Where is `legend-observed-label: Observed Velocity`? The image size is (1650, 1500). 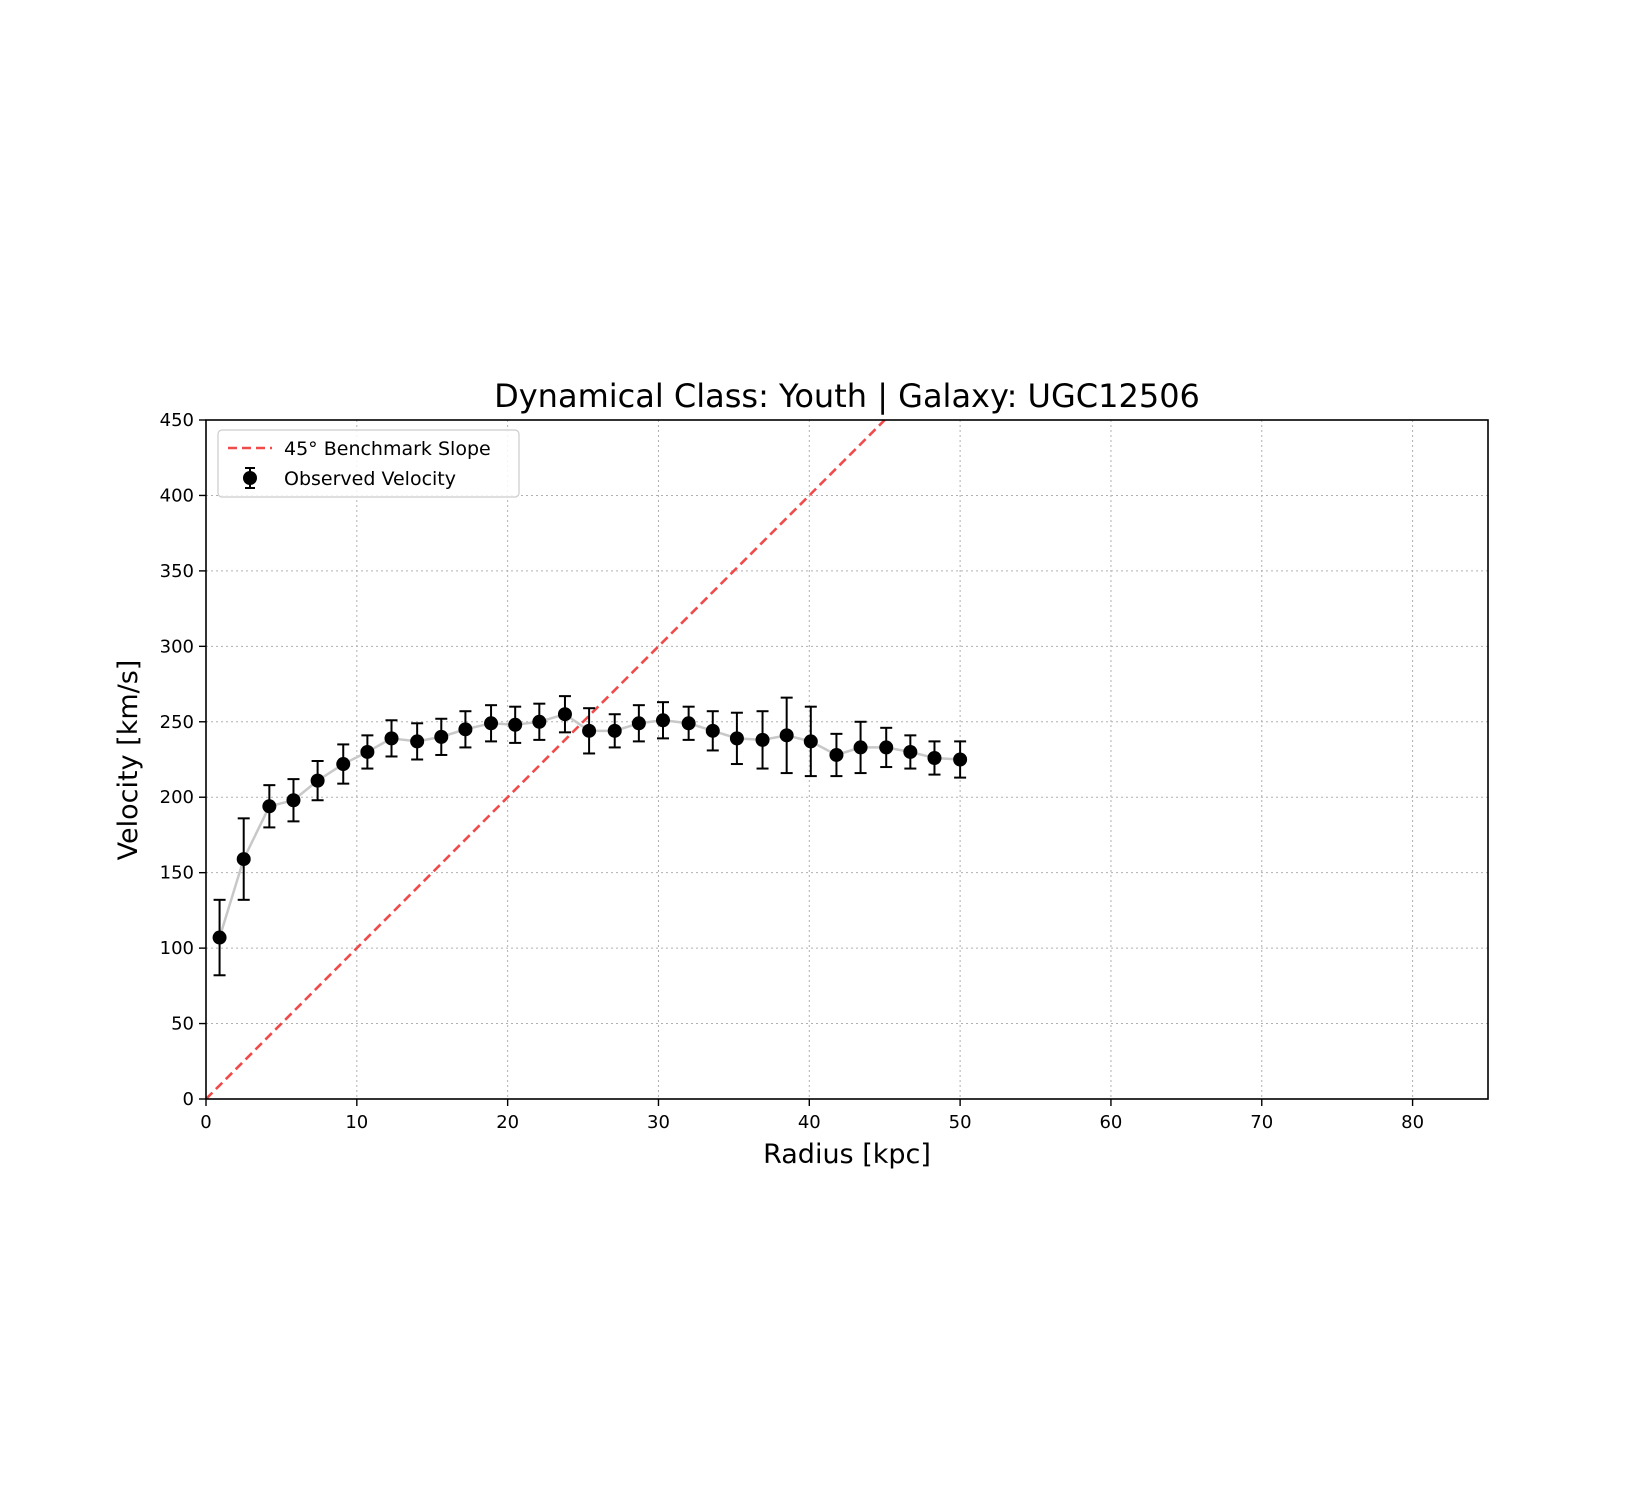 legend-observed-label: Observed Velocity is located at coordinates (370, 479).